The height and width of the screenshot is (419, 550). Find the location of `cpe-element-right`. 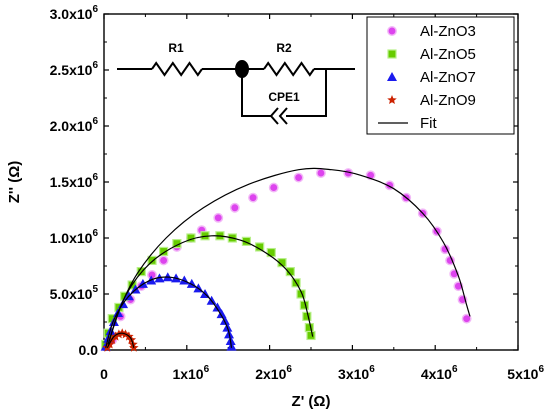

cpe-element-right is located at coordinates (283, 116).